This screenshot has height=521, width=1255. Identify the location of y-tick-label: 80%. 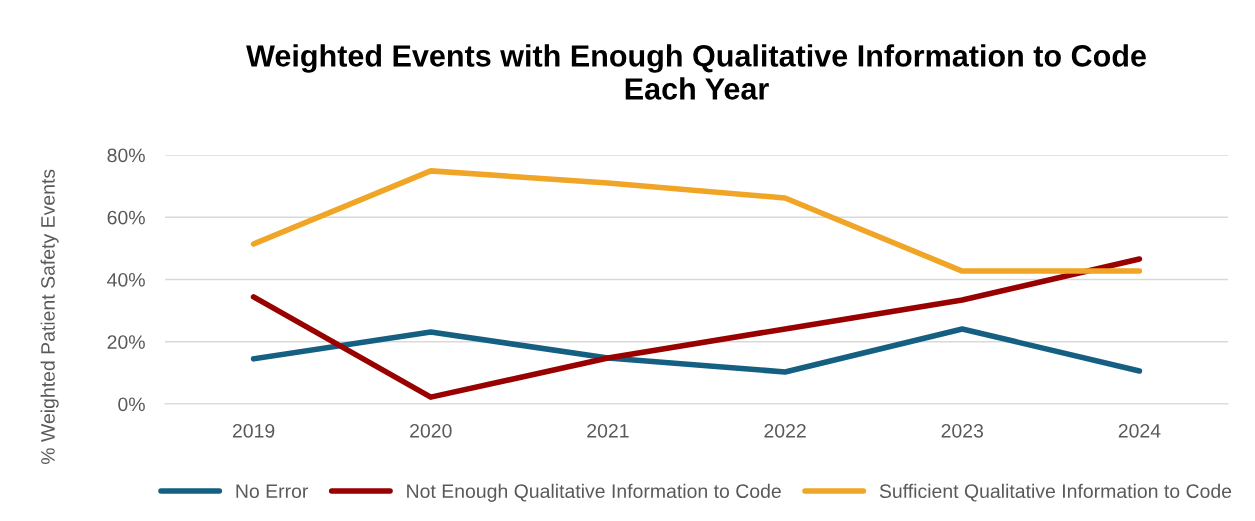
(126, 155).